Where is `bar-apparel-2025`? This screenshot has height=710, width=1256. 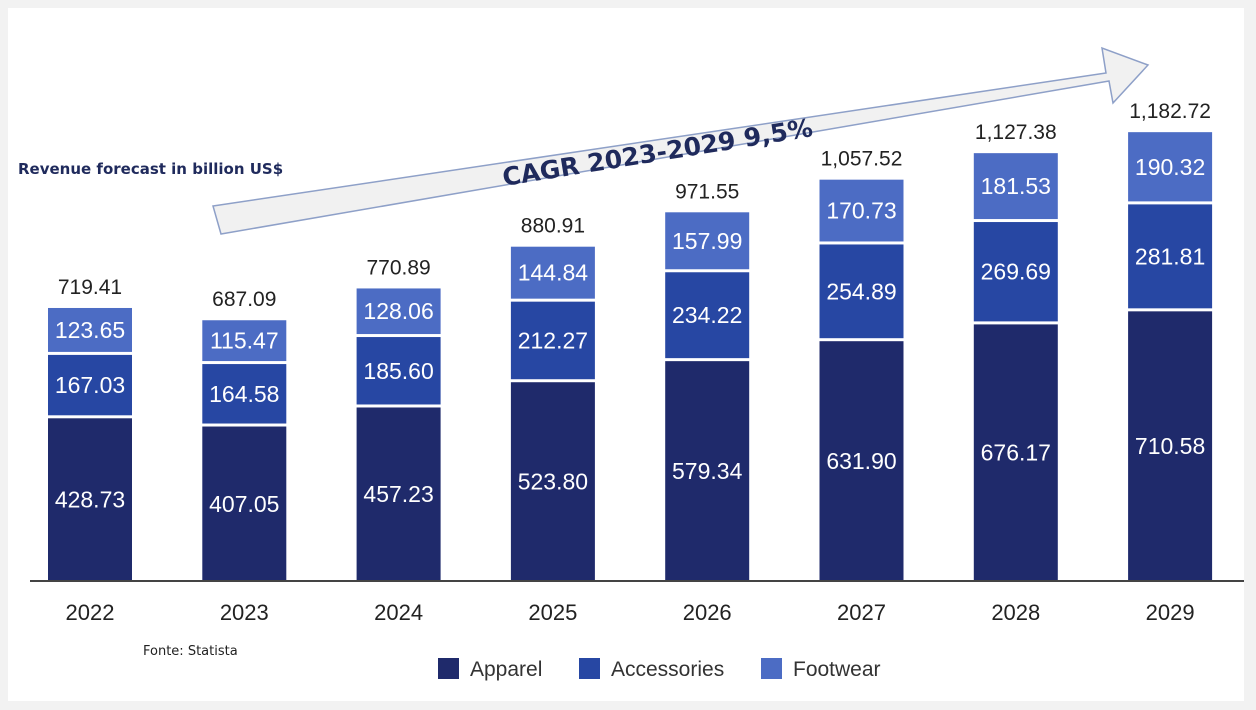
bar-apparel-2025 is located at coordinates (552, 481).